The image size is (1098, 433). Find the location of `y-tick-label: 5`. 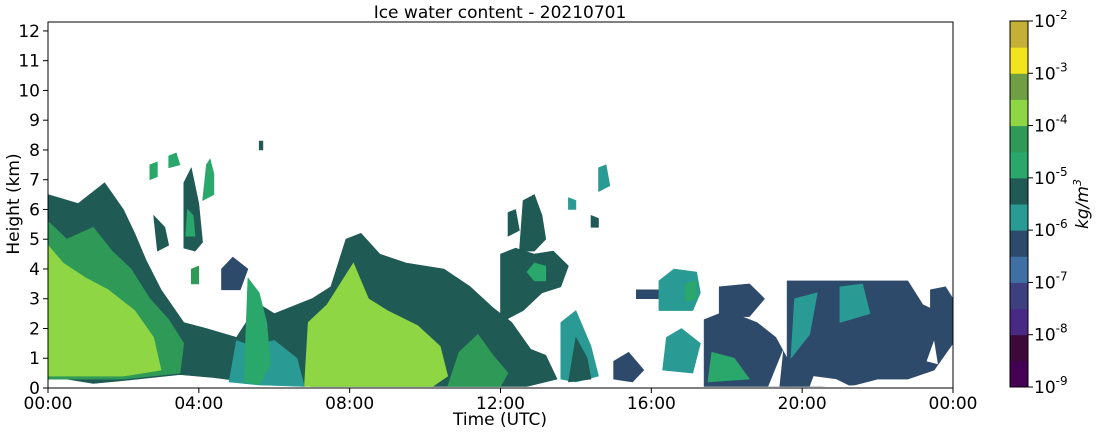

y-tick-label: 5 is located at coordinates (34, 240).